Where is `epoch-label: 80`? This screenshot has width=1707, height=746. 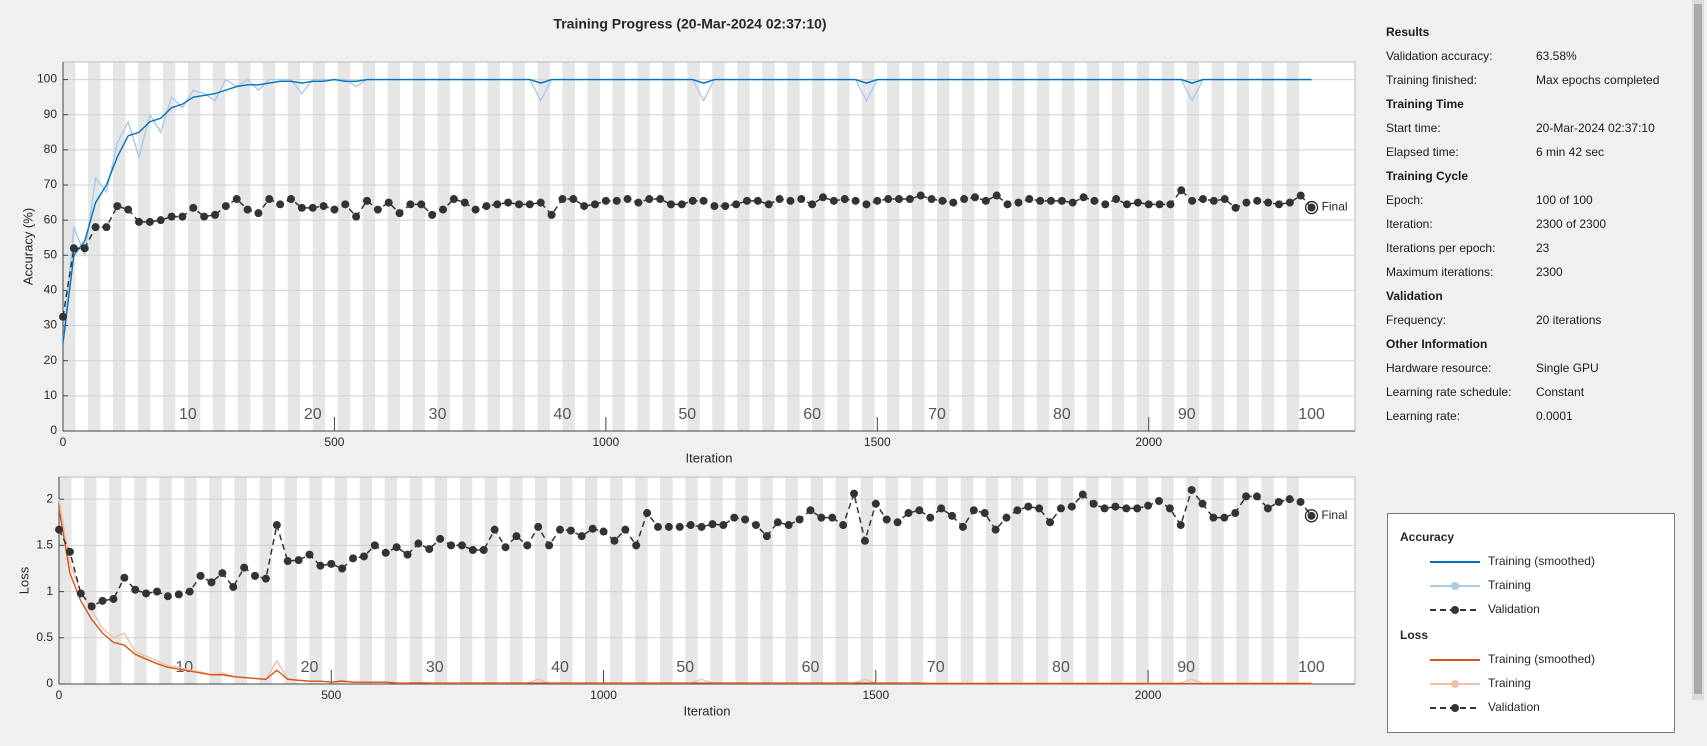
epoch-label: 80 is located at coordinates (1061, 667).